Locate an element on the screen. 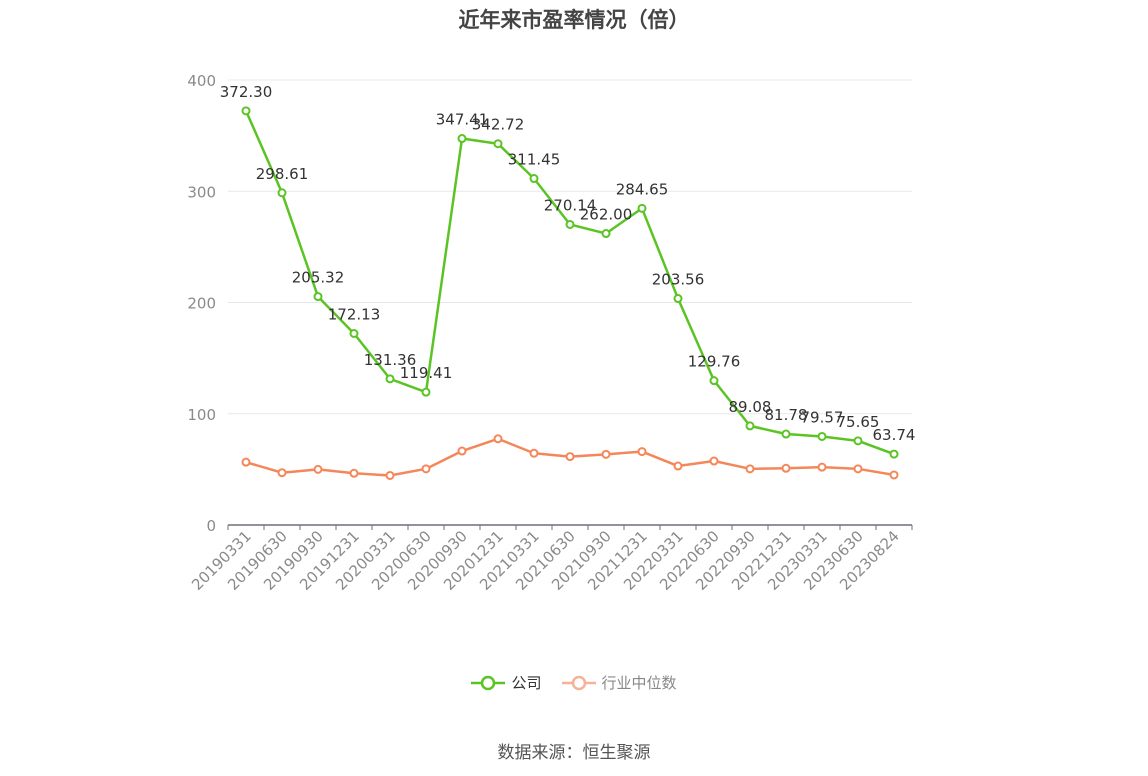  legend-industry-label: 行业中位数 is located at coordinates (639, 683).